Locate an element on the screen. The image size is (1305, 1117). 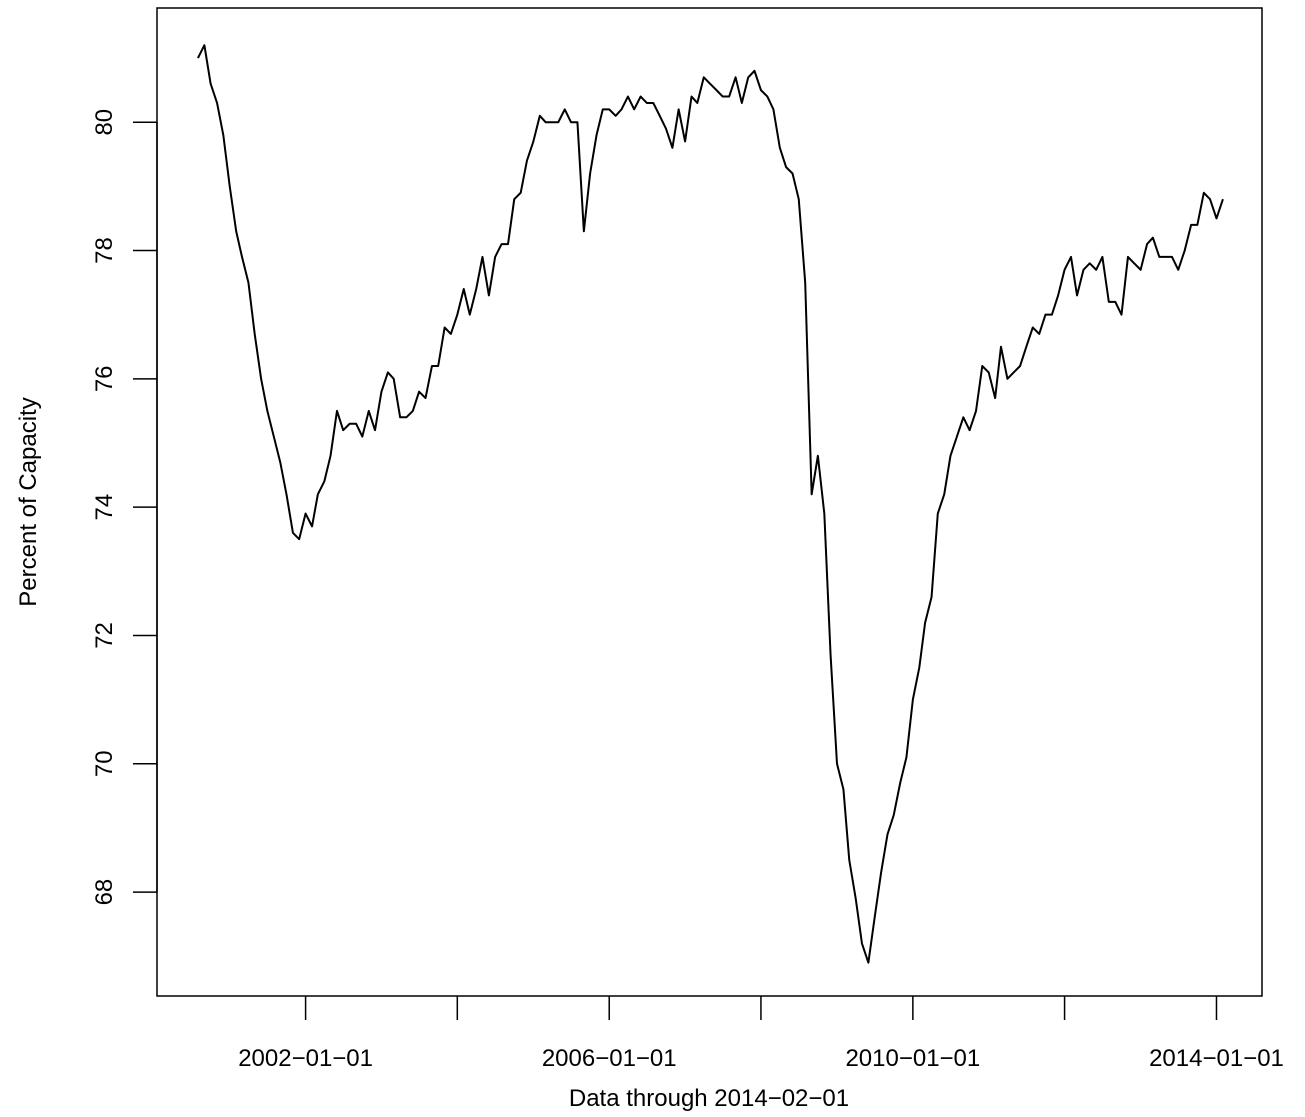
y-tick-label: 74 is located at coordinates (104, 507).